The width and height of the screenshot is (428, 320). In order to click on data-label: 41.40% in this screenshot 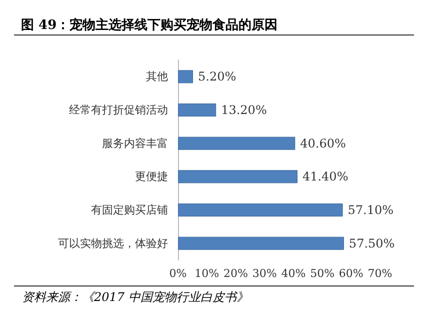, I will do `click(325, 177)`.